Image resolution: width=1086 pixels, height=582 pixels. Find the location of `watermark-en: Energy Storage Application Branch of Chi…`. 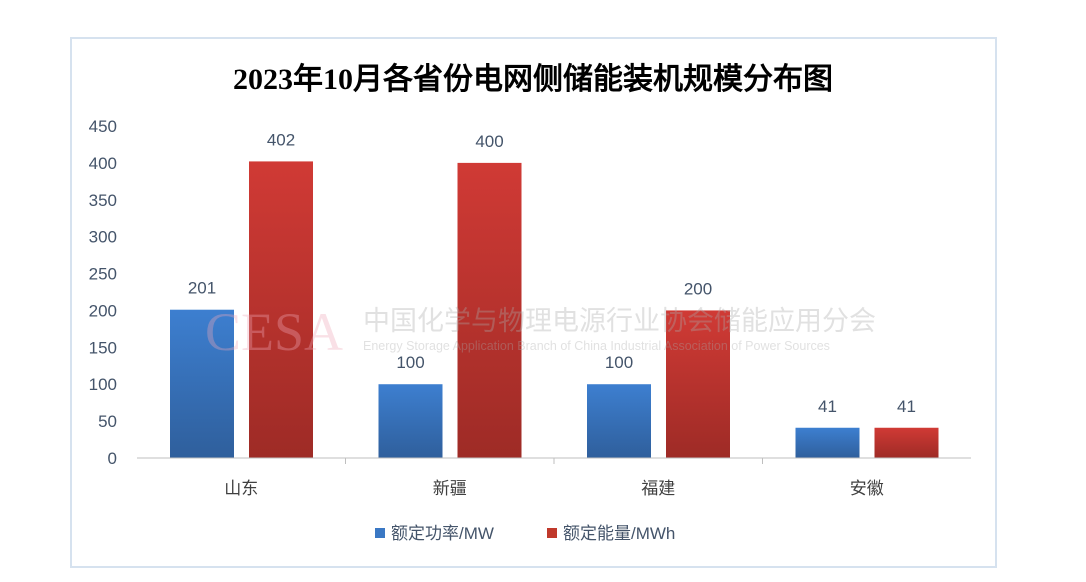

watermark-en: Energy Storage Application Branch of Chi… is located at coordinates (596, 346).